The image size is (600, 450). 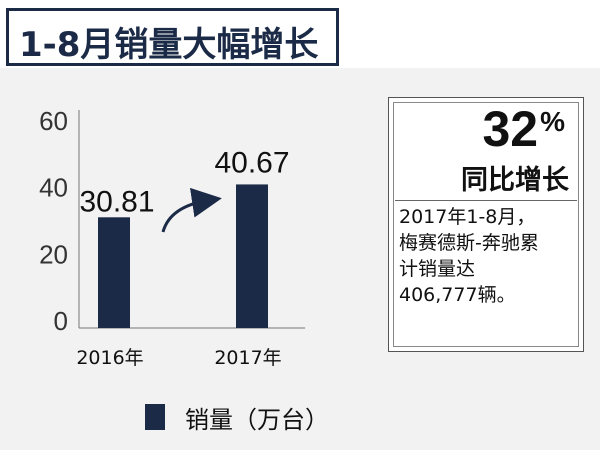 I want to click on y-tick-label: 20, so click(x=53, y=254).